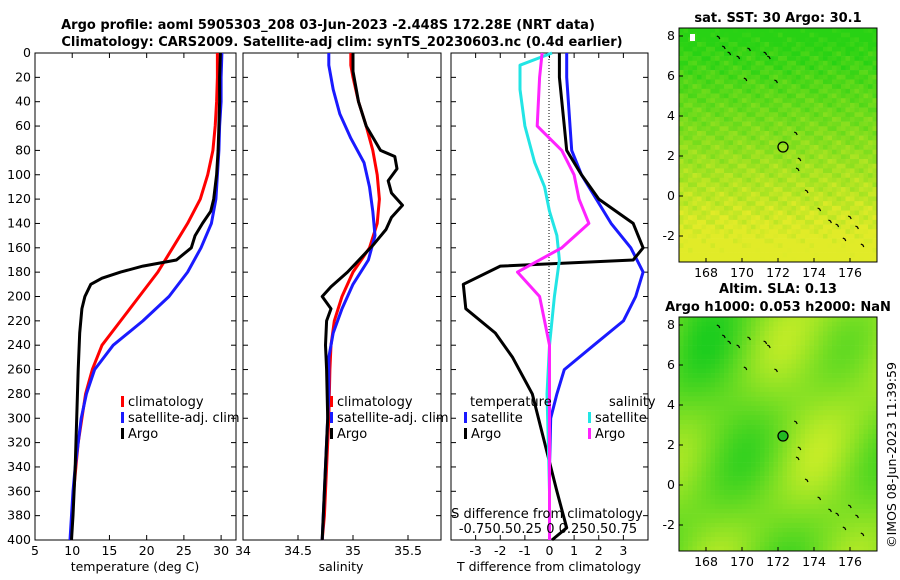 Image resolution: width=900 pixels, height=580 pixels. What do you see at coordinates (632, 402) in the screenshot?
I see `legend-title-salinity: salinity` at bounding box center [632, 402].